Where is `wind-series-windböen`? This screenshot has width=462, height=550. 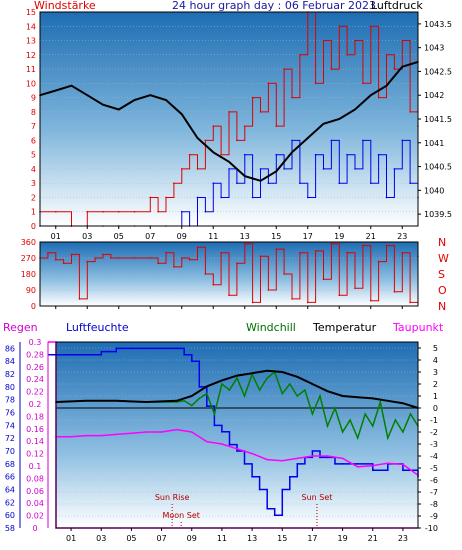 wind-series-windböen is located at coordinates (229, 183).